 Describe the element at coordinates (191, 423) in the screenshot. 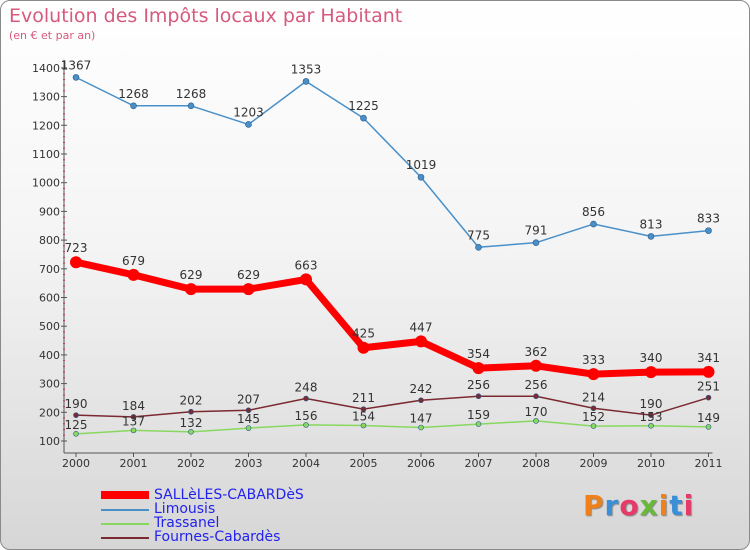

I see `data-label: 132` at that location.